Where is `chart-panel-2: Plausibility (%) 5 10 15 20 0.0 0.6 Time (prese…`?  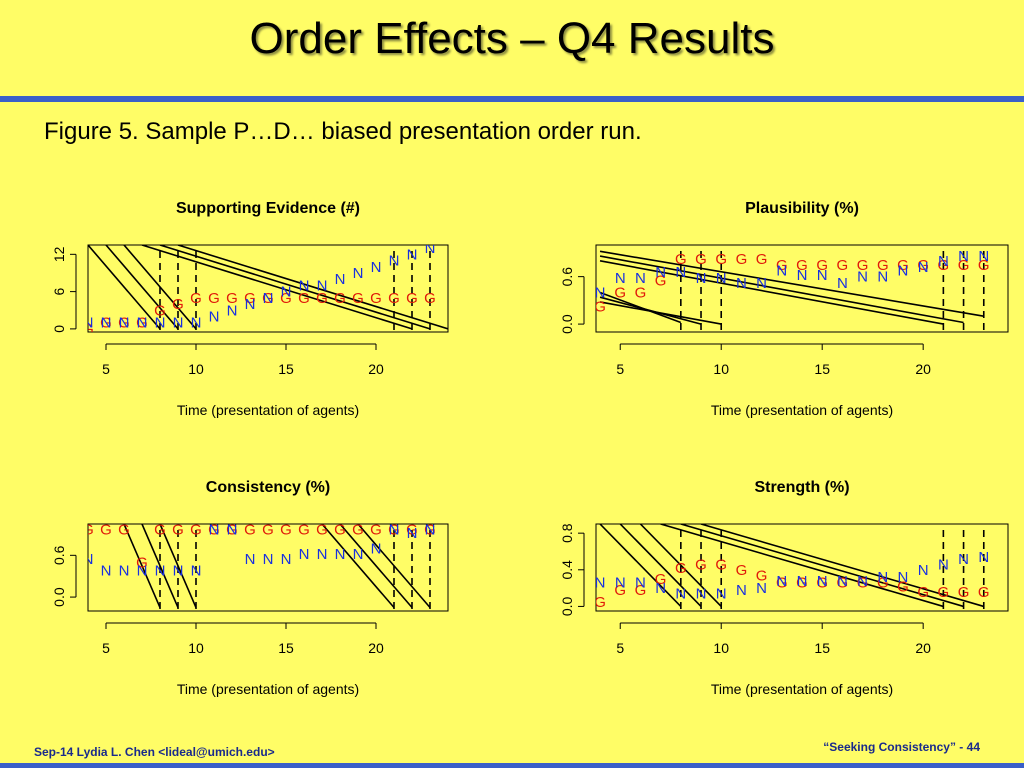 chart-panel-2: Plausibility (%) 5 10 15 20 0.0 0.6 Time (prese… is located at coordinates (784, 309).